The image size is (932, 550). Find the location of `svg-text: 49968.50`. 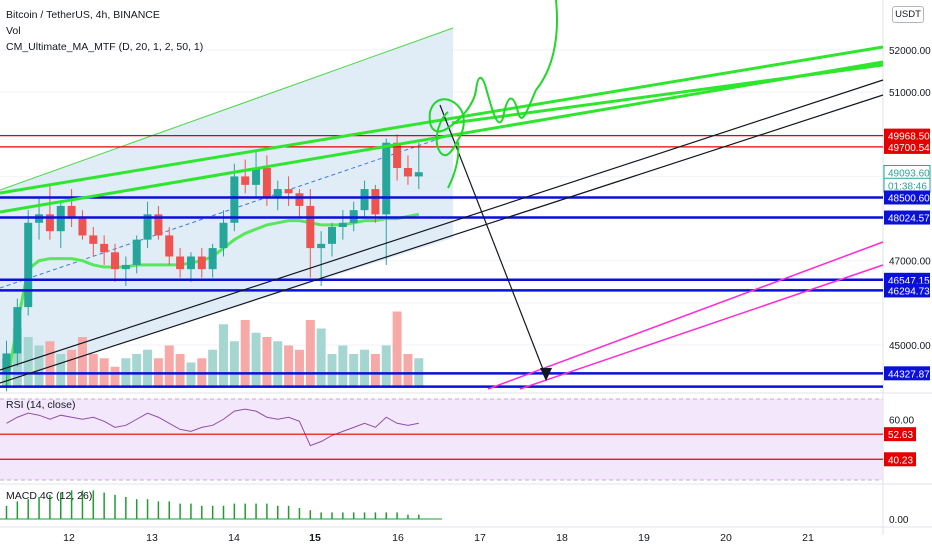

svg-text: 49968.50 is located at coordinates (909, 137).